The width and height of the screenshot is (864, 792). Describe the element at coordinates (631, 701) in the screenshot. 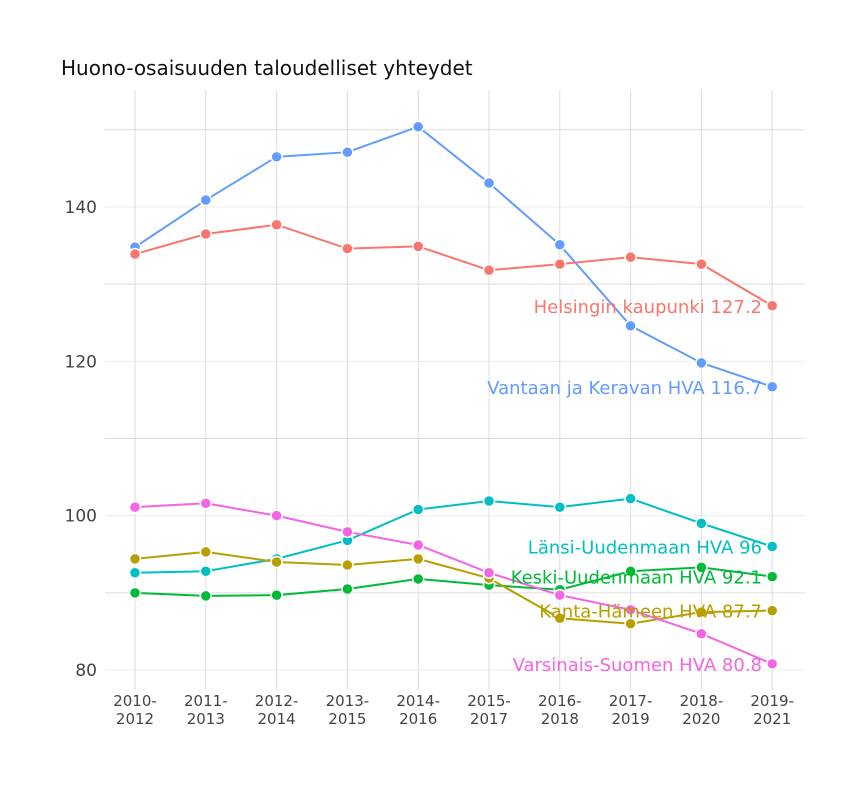

I see `x-tick-label: 2017-` at that location.